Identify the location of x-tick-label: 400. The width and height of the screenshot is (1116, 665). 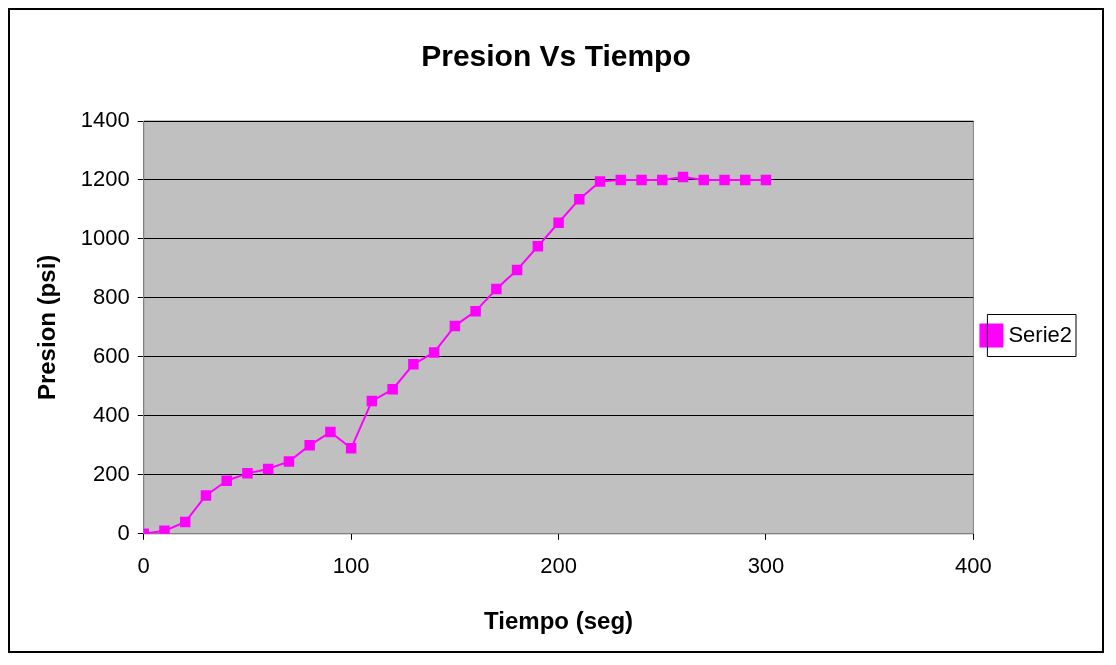
(973, 566).